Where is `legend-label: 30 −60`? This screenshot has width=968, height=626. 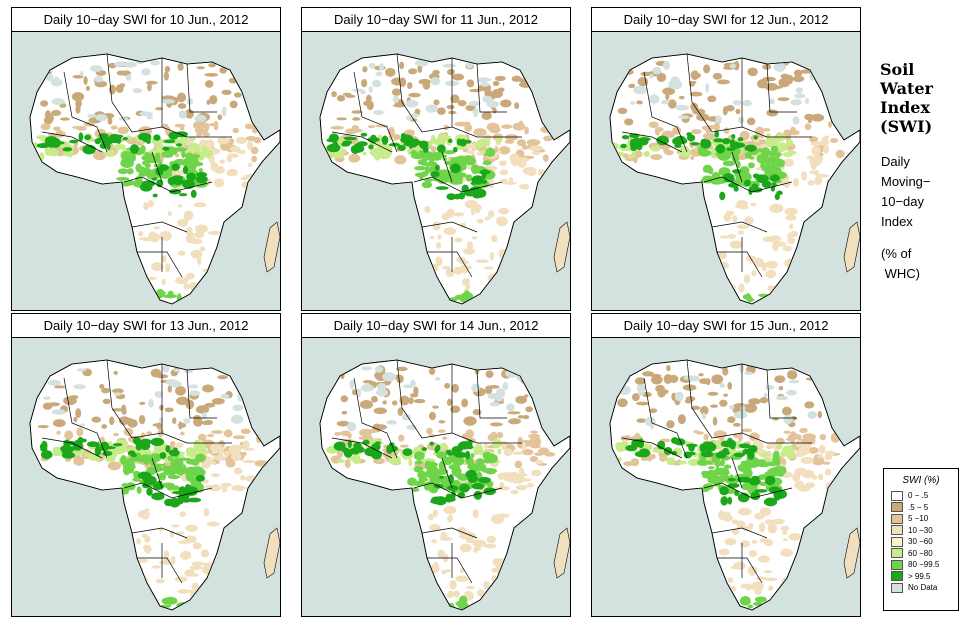 legend-label: 30 −60 is located at coordinates (920, 542).